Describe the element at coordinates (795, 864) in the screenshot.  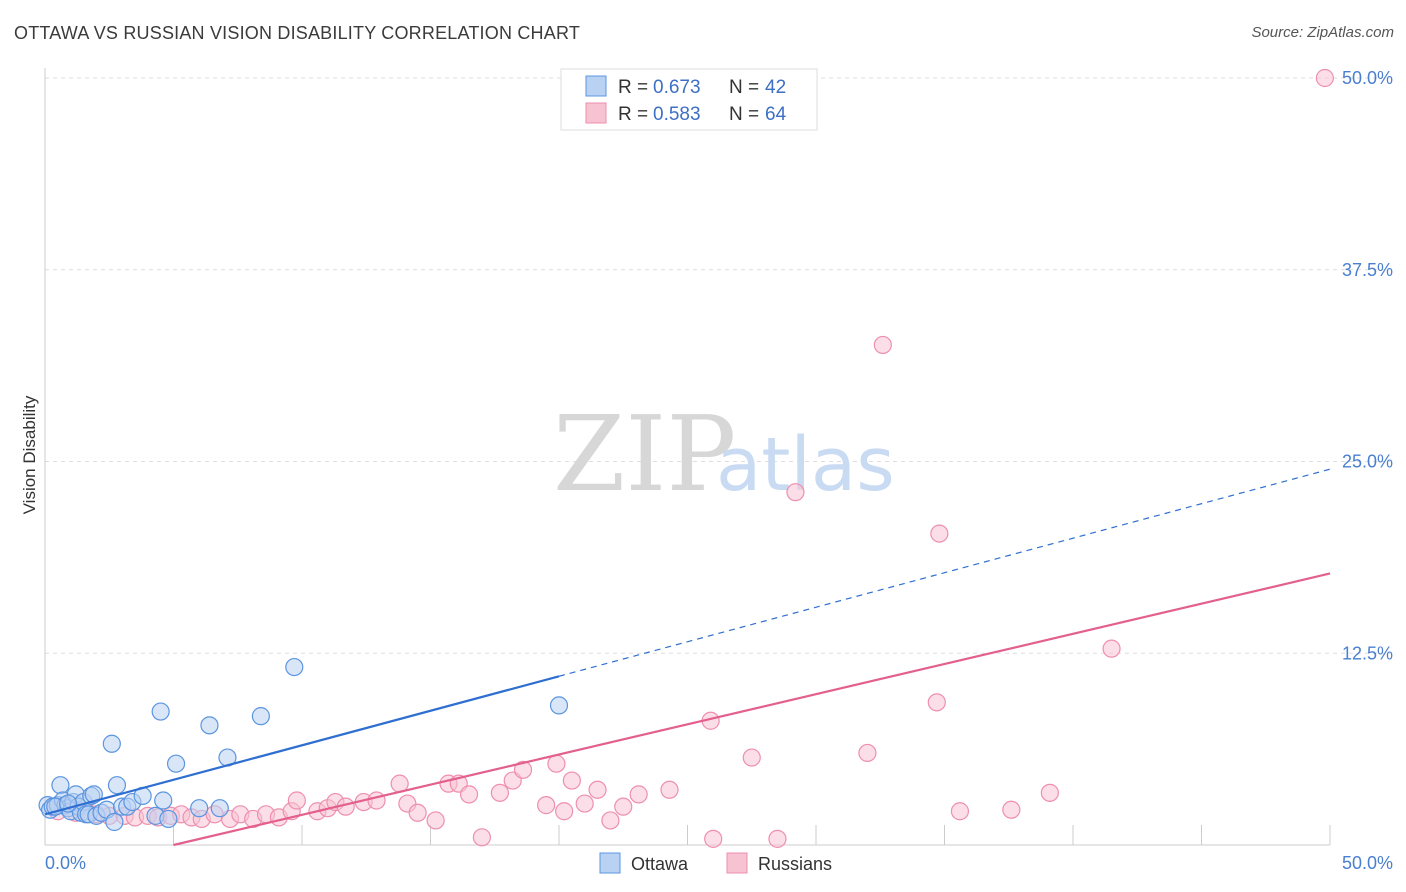
I see `legend-bottom-label-russians: Russians` at that location.